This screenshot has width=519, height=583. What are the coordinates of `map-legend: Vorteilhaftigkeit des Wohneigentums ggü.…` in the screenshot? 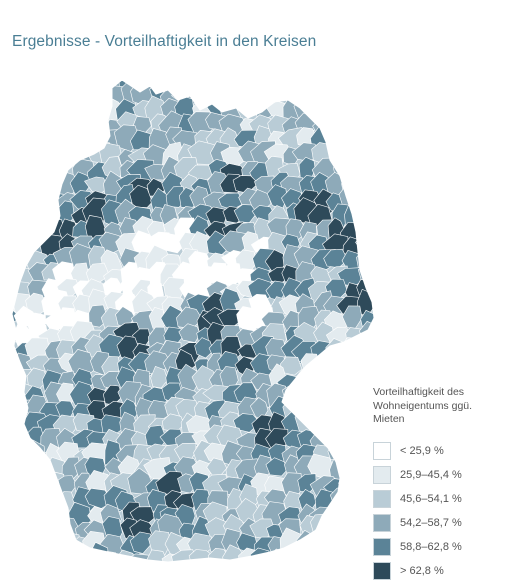 It's located at (443, 484).